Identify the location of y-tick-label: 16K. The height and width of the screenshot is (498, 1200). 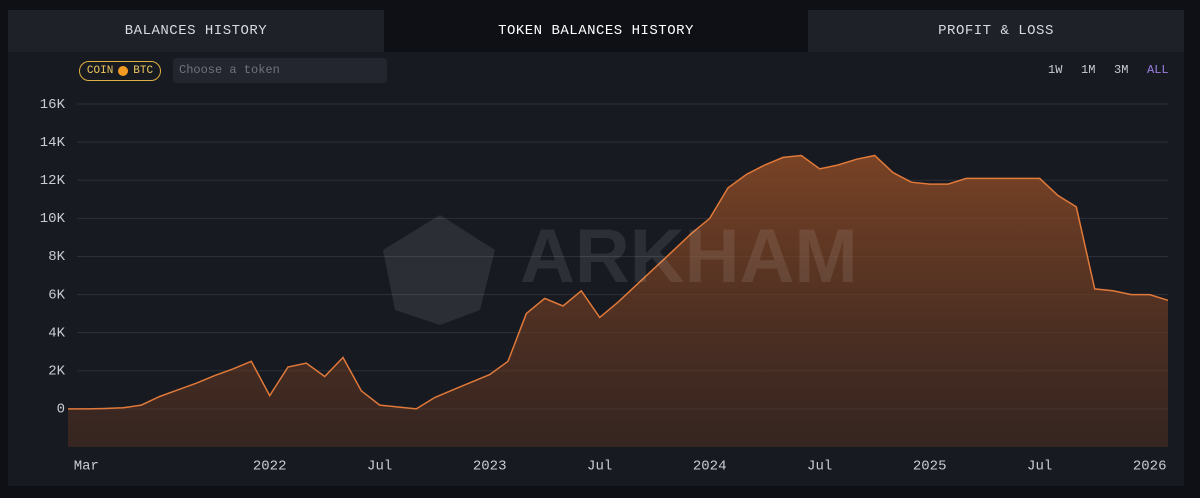
(53, 105).